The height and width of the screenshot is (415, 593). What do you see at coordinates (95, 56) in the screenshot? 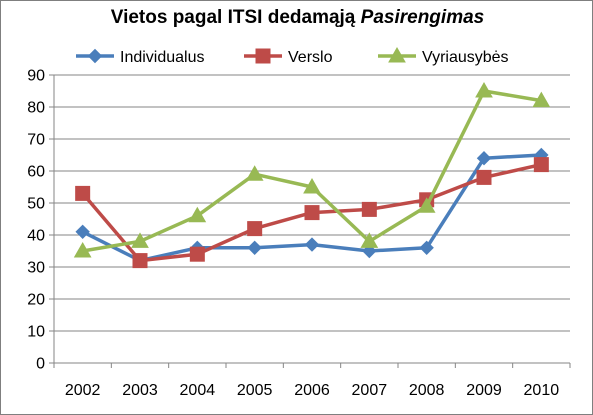
I see `legend-marker-diamond` at bounding box center [95, 56].